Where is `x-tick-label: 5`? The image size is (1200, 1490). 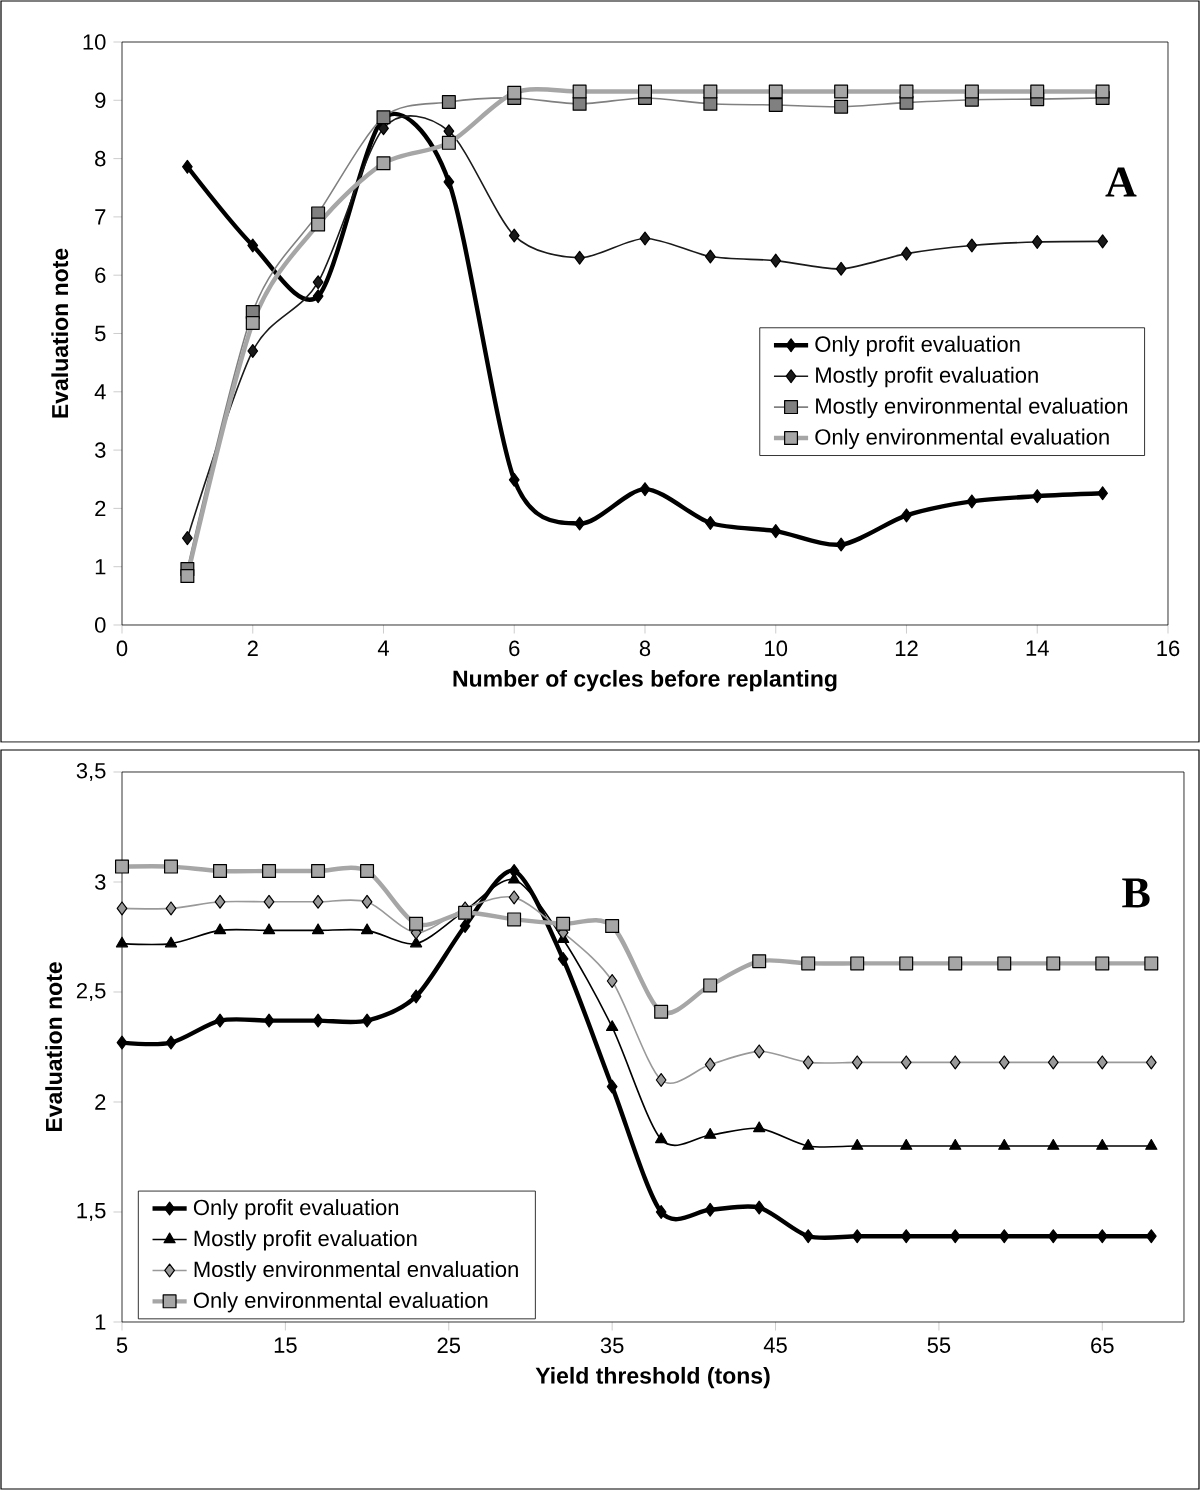
x-tick-label: 5 is located at coordinates (122, 1345).